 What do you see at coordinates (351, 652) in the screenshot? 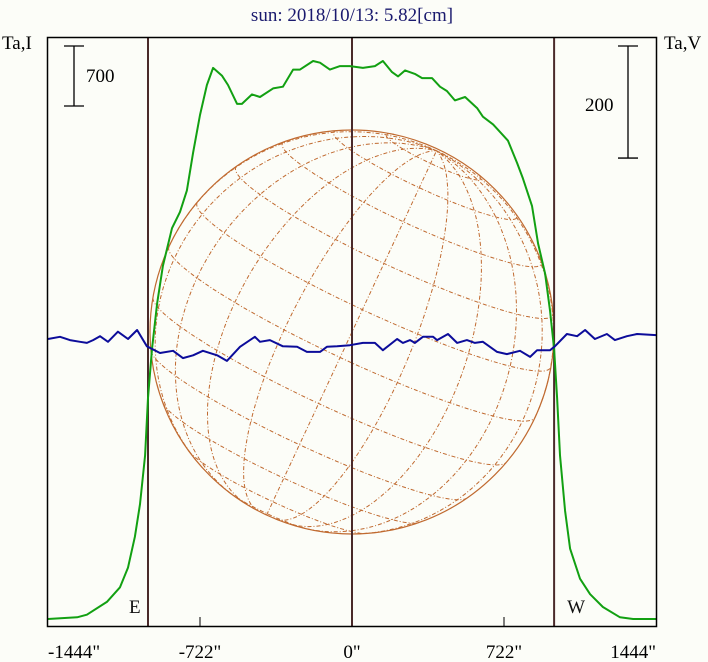
I see `x-tick-label: 0"` at bounding box center [351, 652].